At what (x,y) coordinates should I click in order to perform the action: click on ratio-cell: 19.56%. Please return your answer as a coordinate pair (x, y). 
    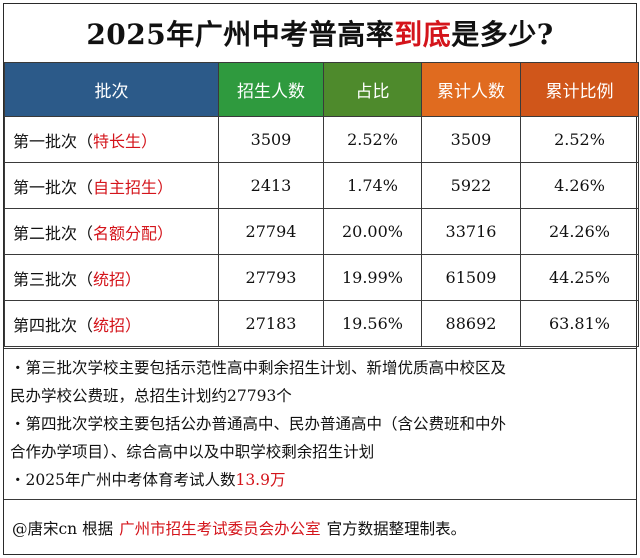
    Looking at the image, I should click on (372, 323).